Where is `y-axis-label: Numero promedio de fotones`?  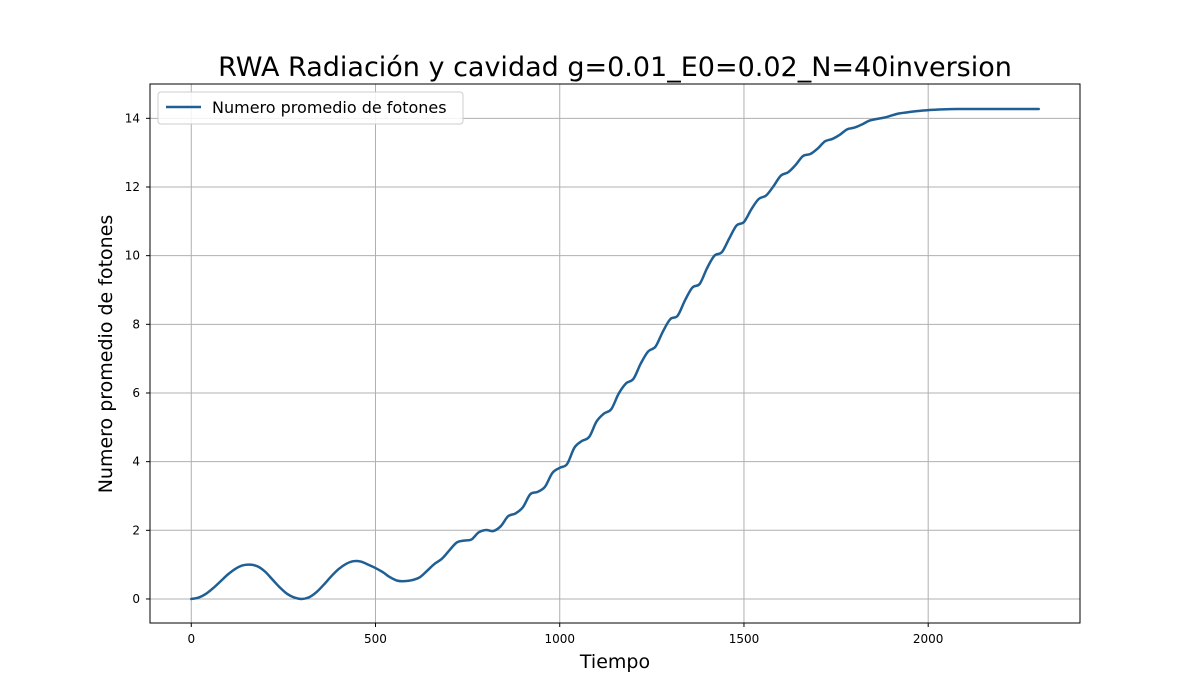 y-axis-label: Numero promedio de fotones is located at coordinates (106, 354).